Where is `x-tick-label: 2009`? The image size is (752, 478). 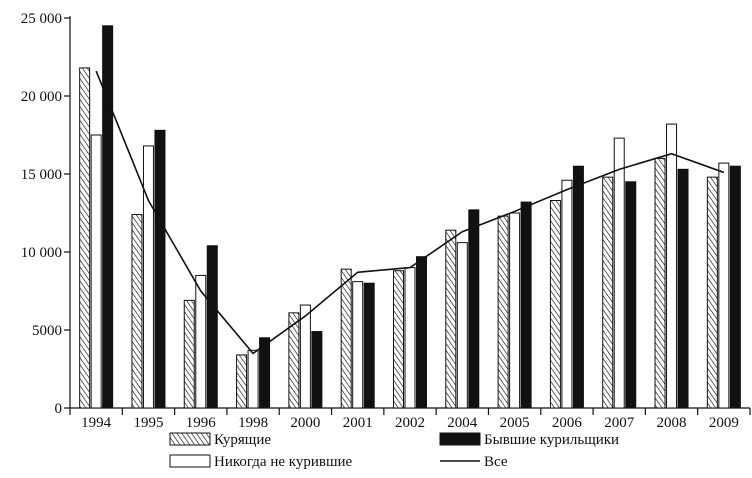
x-tick-label: 2009 is located at coordinates (724, 423).